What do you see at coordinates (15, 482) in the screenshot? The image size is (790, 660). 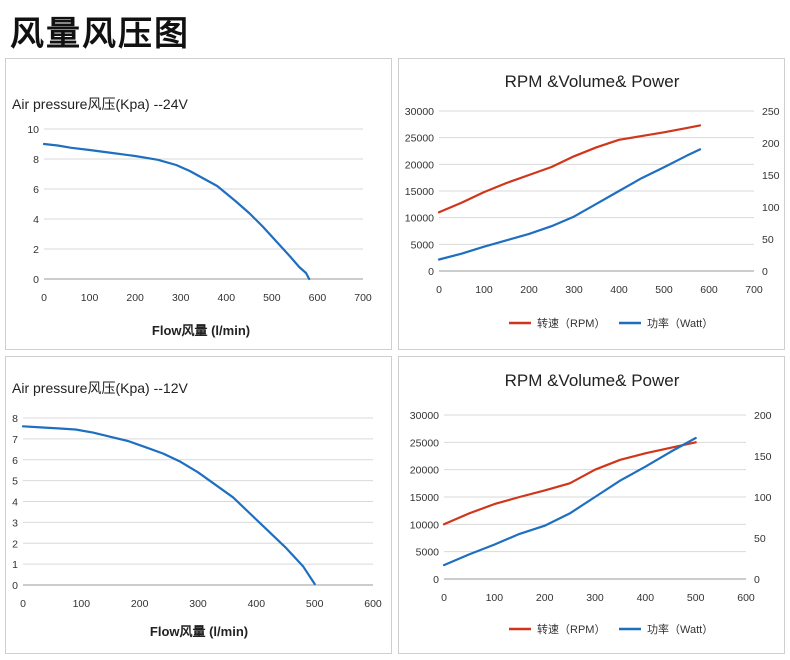 I see `y-tick-label: 5` at bounding box center [15, 482].